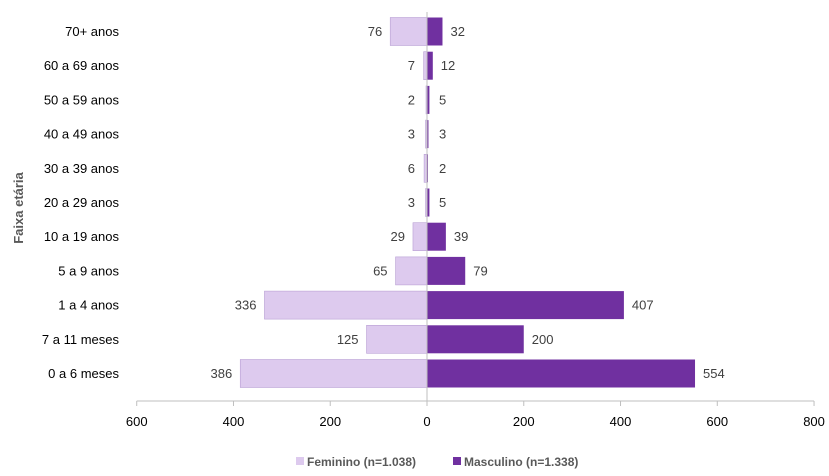 The height and width of the screenshot is (476, 829). Describe the element at coordinates (643, 305) in the screenshot. I see `value-label-masculino: 407` at that location.